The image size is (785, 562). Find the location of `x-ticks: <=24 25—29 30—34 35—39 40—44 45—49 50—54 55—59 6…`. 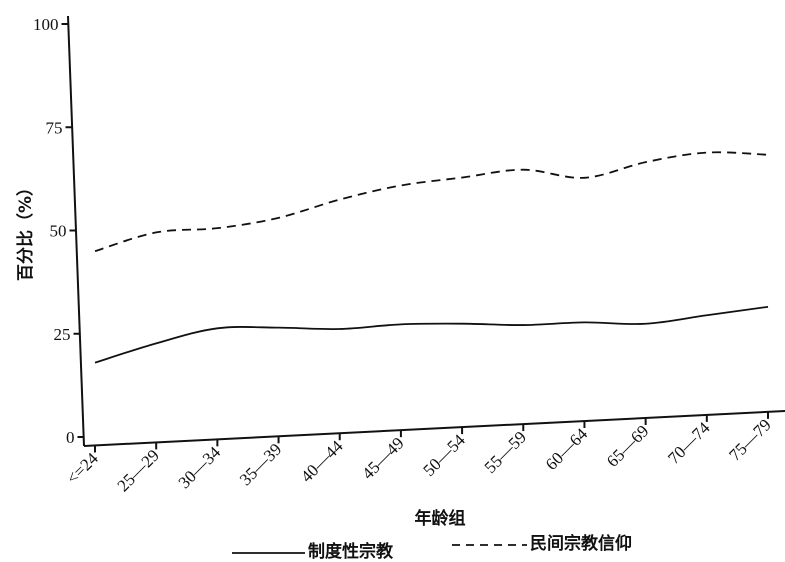

x-ticks: <=24 25—29 30—34 35—39 40—44 45—49 50—54 55—59 6… is located at coordinates (419, 453).